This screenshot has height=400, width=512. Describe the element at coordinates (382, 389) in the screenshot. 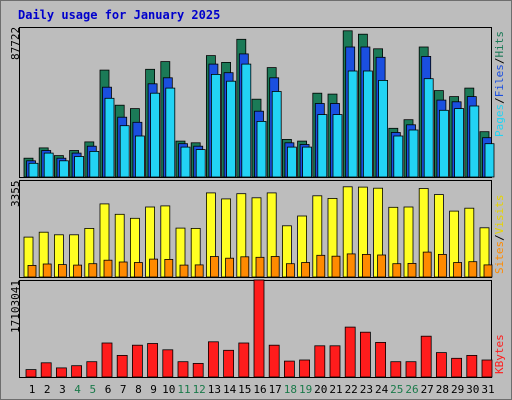

I see `x-label-day-24: 24` at that location.